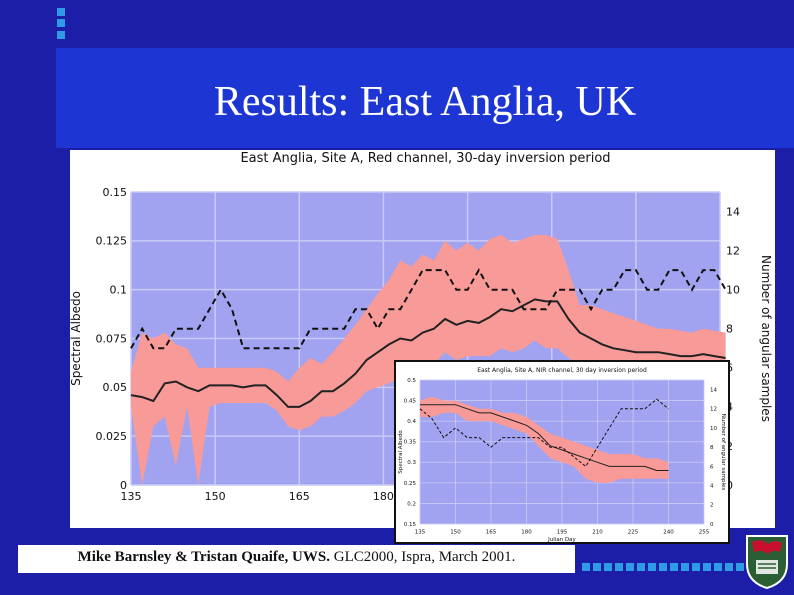 Image resolution: width=794 pixels, height=595 pixels. Describe the element at coordinates (425, 102) in the screenshot. I see `slide-title: Results: East Anglia, UK` at that location.